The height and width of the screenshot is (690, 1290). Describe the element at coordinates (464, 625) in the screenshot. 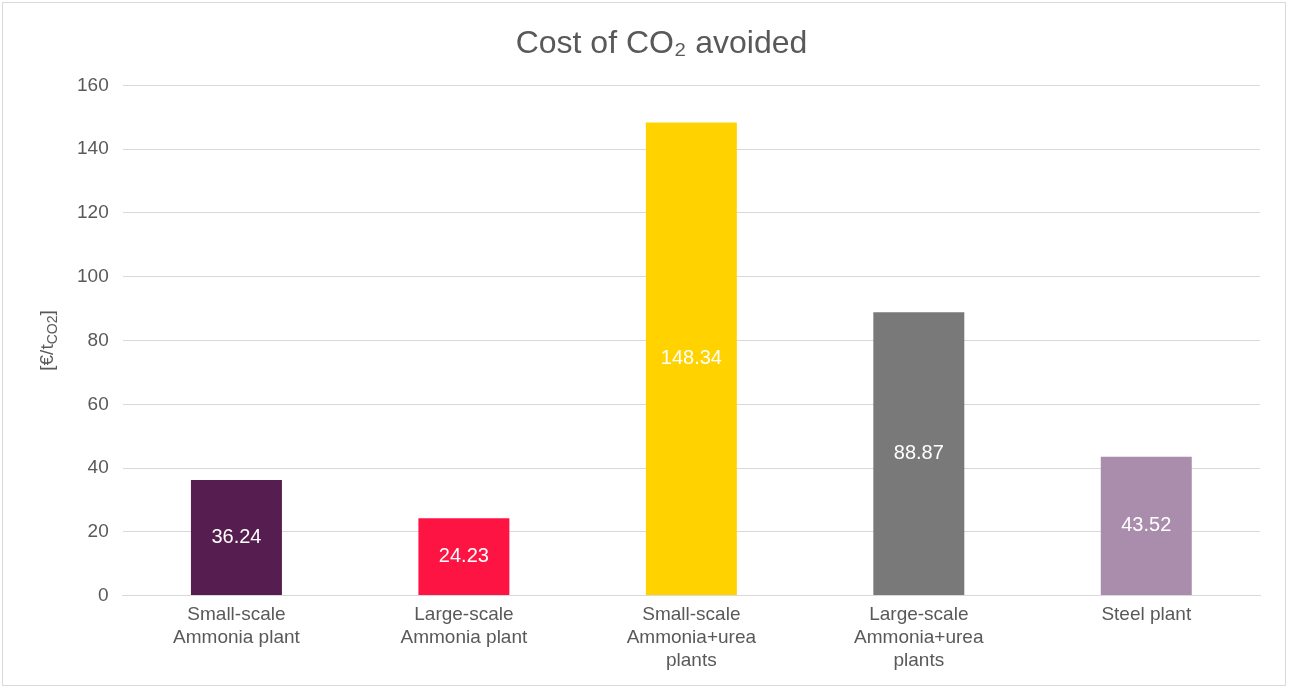

I see `x-tick-label: Large-scale Ammonia plant` at that location.